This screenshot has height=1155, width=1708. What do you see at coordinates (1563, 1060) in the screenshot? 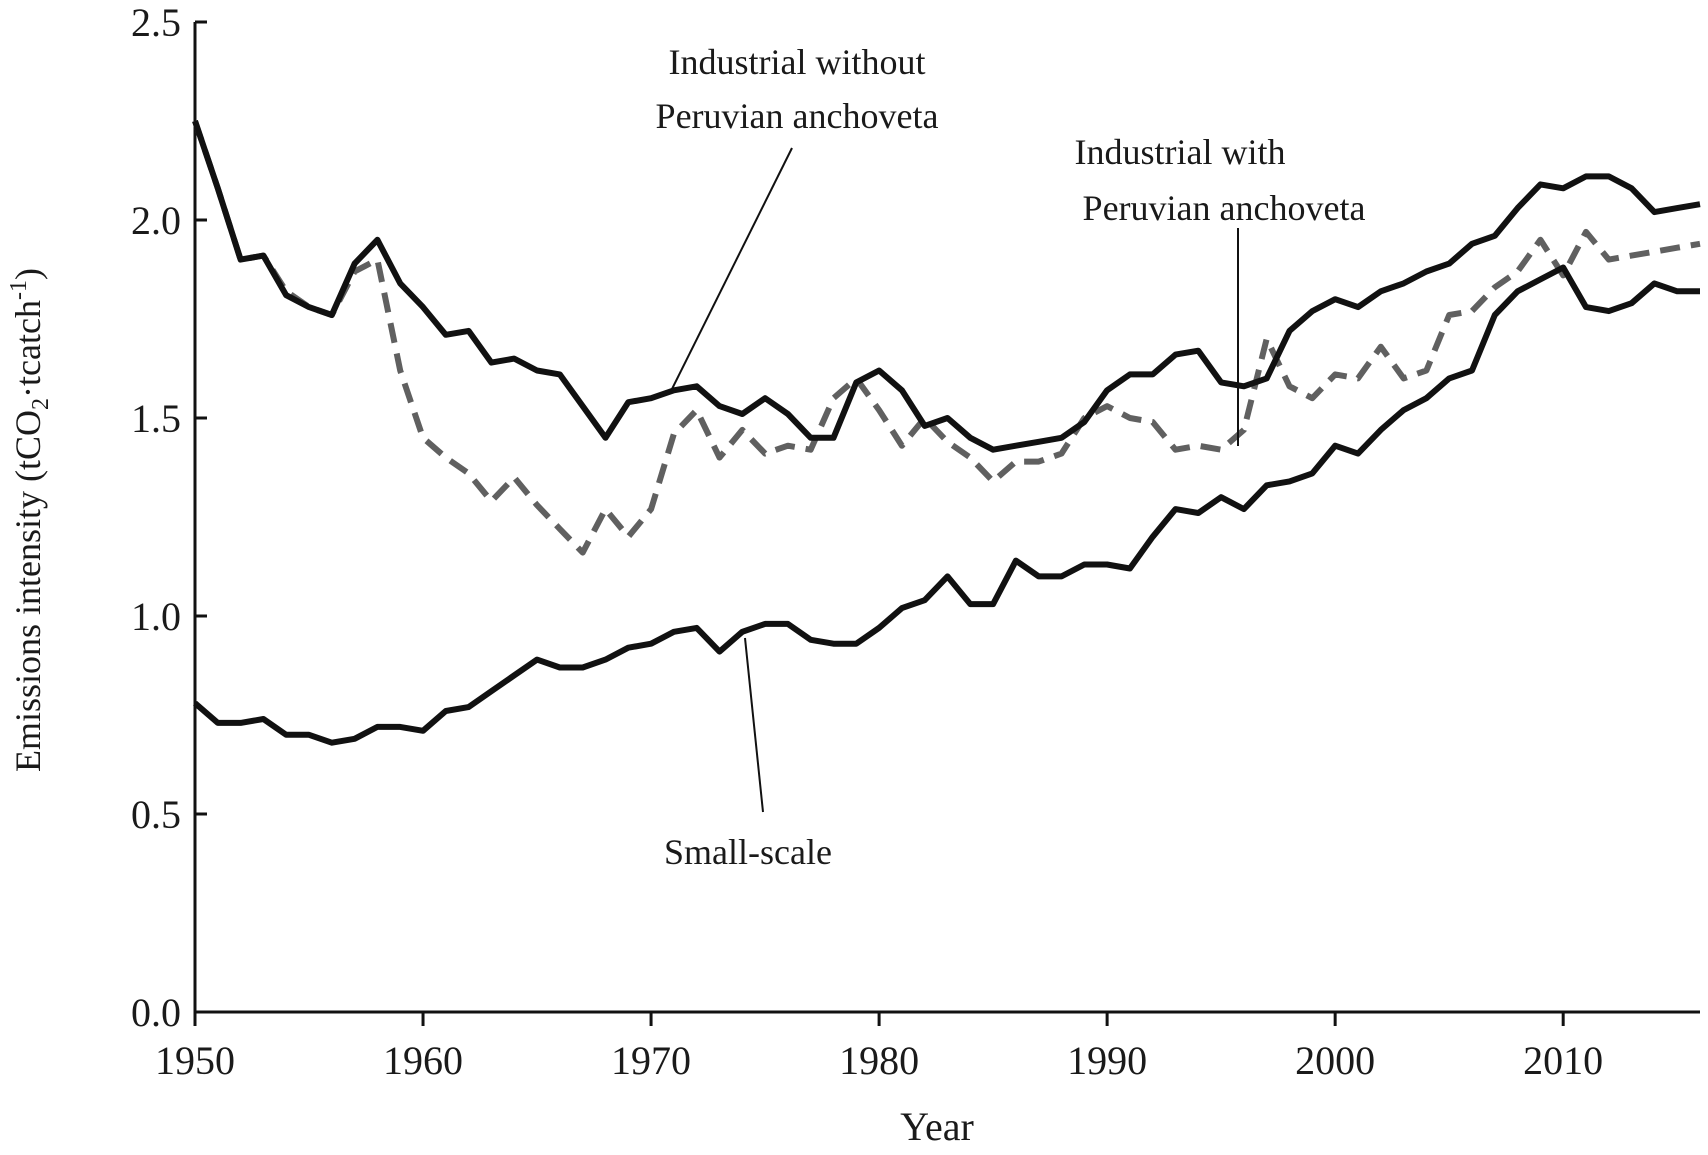
I see `x-tick-label: 2010` at bounding box center [1563, 1060].